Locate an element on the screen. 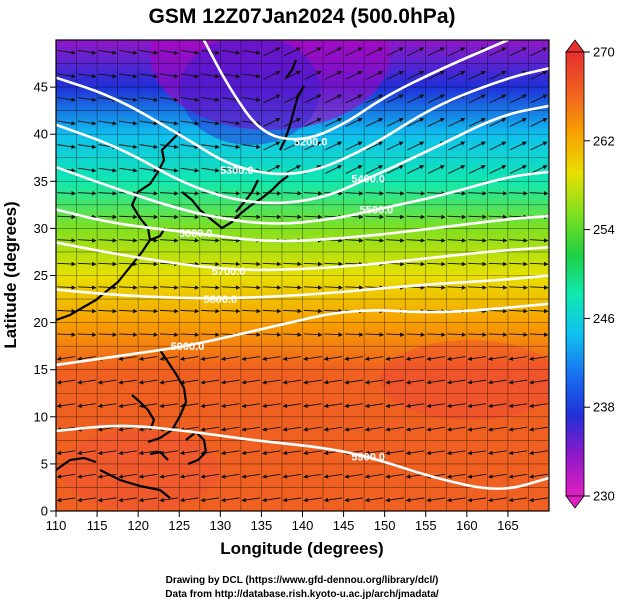 This screenshot has height=605, width=619. contour-label: 5800.0 is located at coordinates (221, 300).